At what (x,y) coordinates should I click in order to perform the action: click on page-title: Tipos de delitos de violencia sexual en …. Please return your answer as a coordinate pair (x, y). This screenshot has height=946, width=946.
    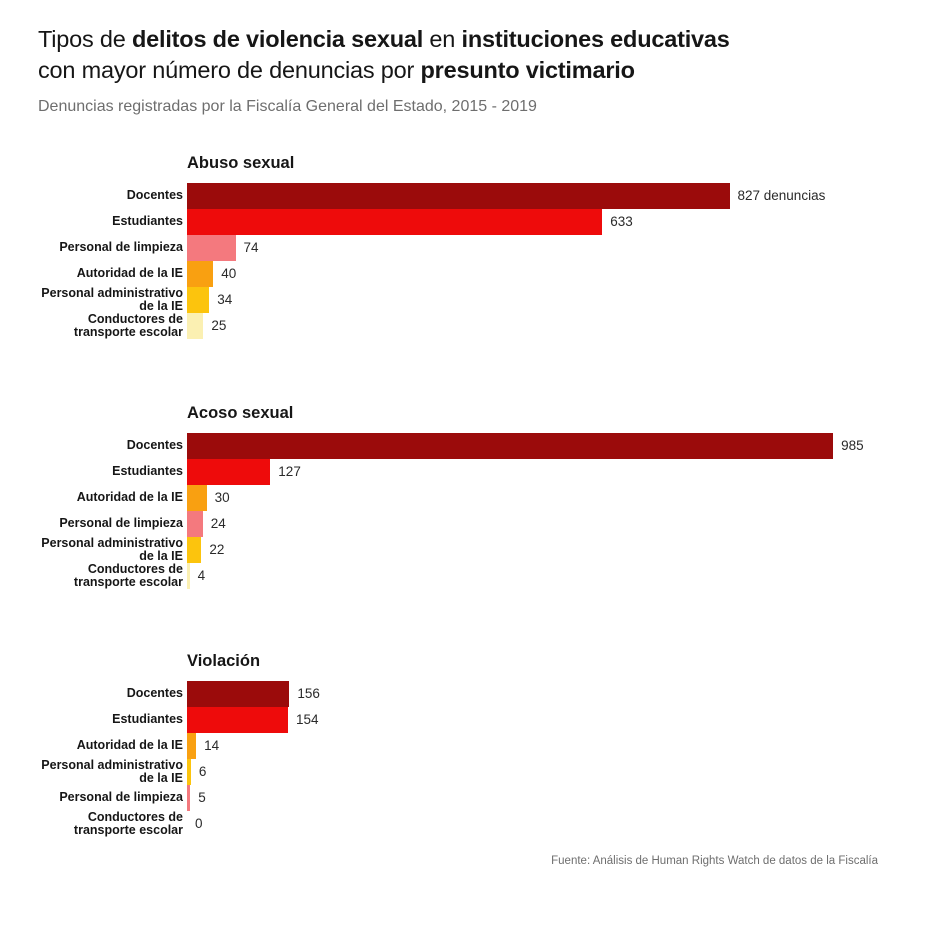
    Looking at the image, I should click on (472, 55).